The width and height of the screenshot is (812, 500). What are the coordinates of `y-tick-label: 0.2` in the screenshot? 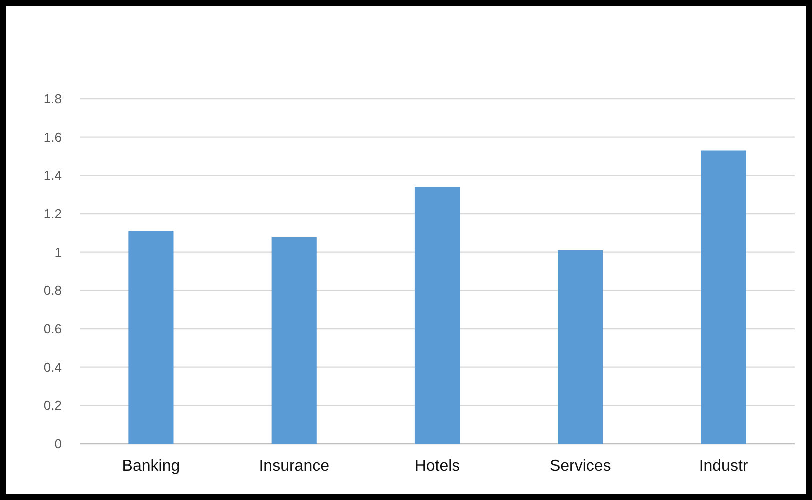 It's located at (53, 406).